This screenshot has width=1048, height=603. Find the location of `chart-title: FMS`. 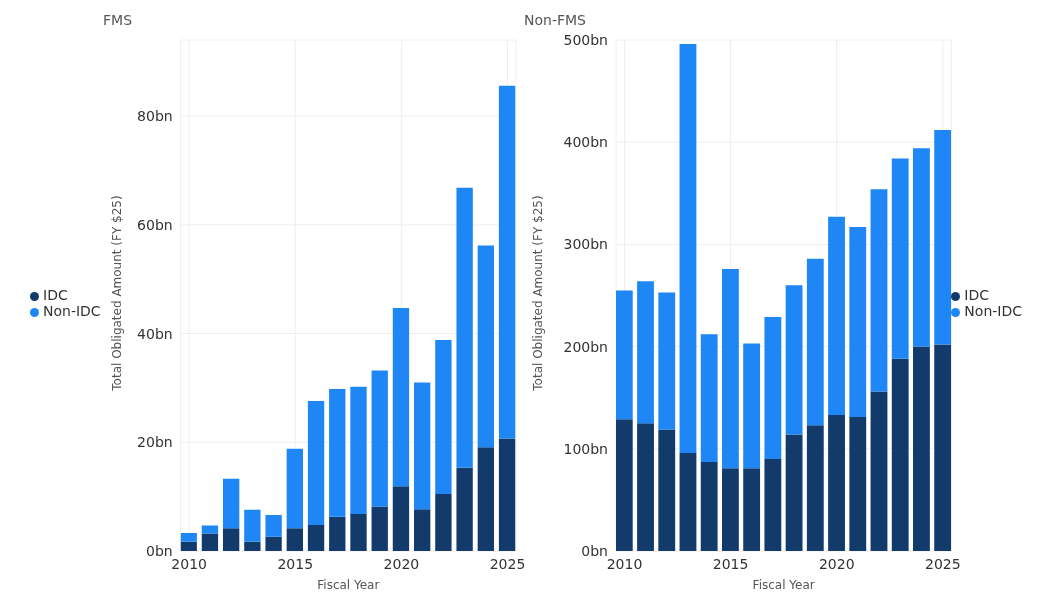

chart-title: FMS is located at coordinates (118, 20).